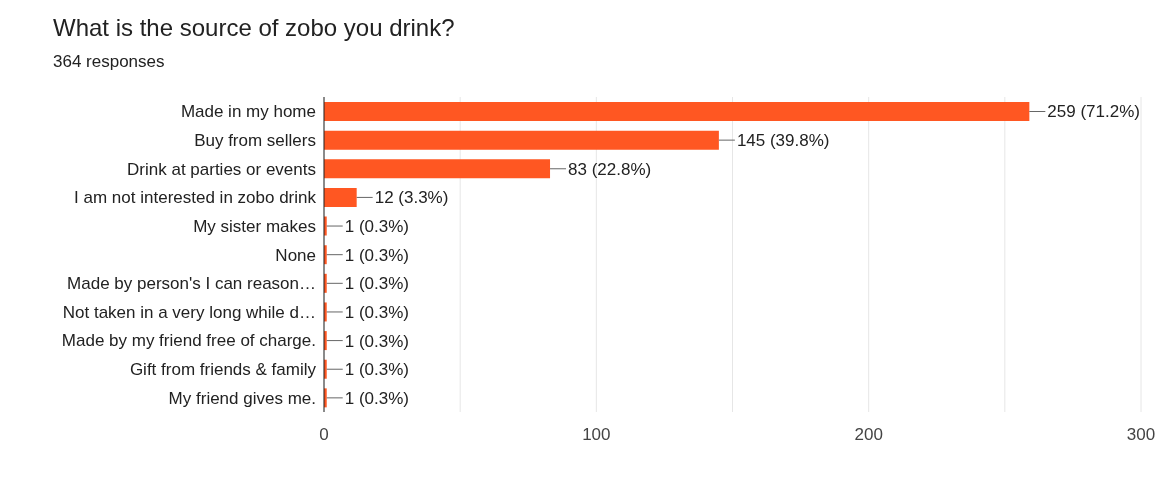 This screenshot has height=489, width=1158. Describe the element at coordinates (254, 27) in the screenshot. I see `chart-title: What is the source of zobo you drink?` at that location.